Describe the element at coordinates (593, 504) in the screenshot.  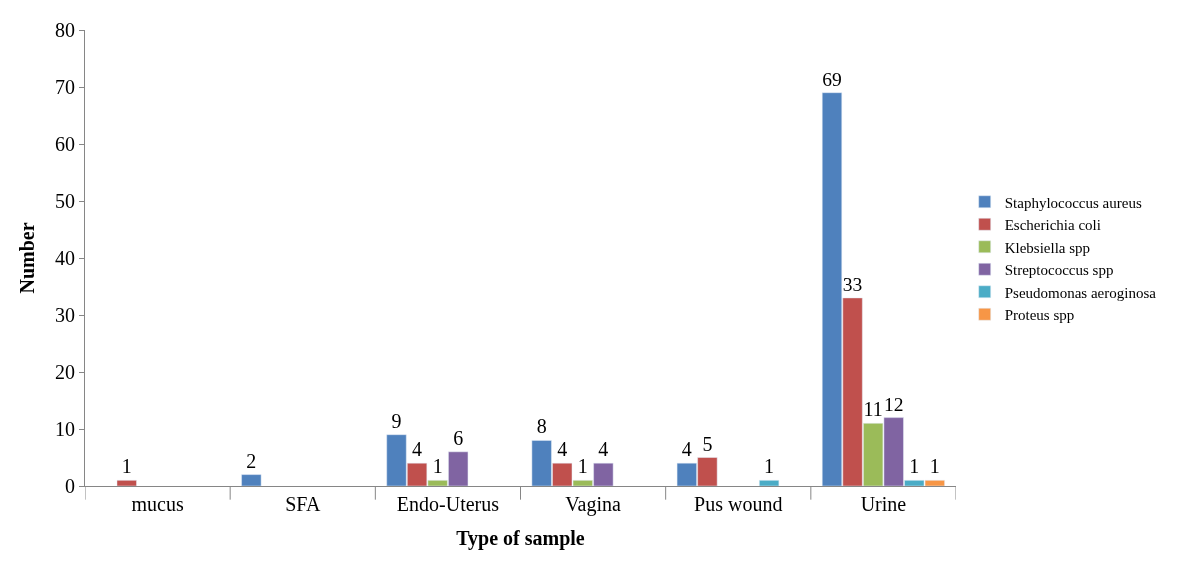
I see `x-tick-label: Vagina` at that location.